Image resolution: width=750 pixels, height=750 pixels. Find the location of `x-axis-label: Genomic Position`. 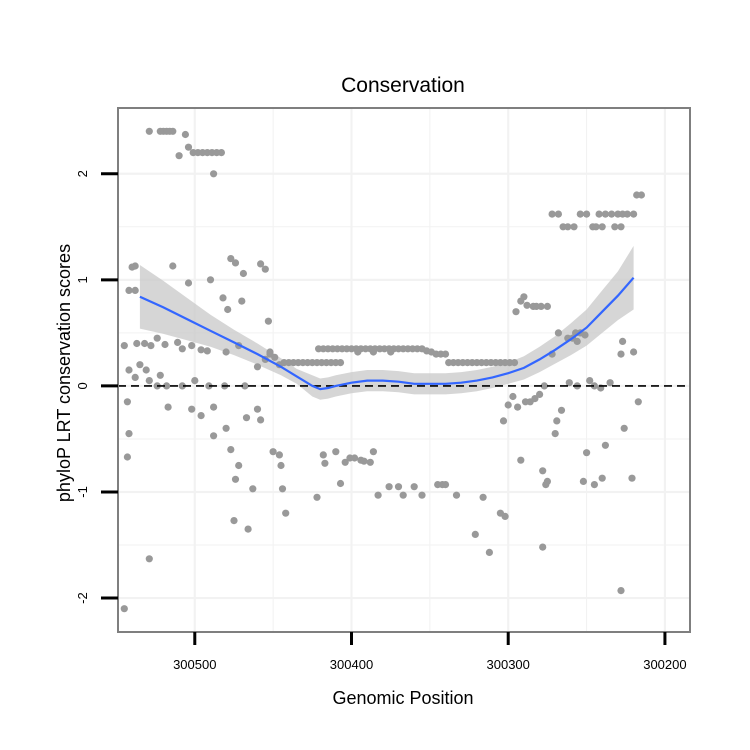

x-axis-label: Genomic Position is located at coordinates (402, 698).